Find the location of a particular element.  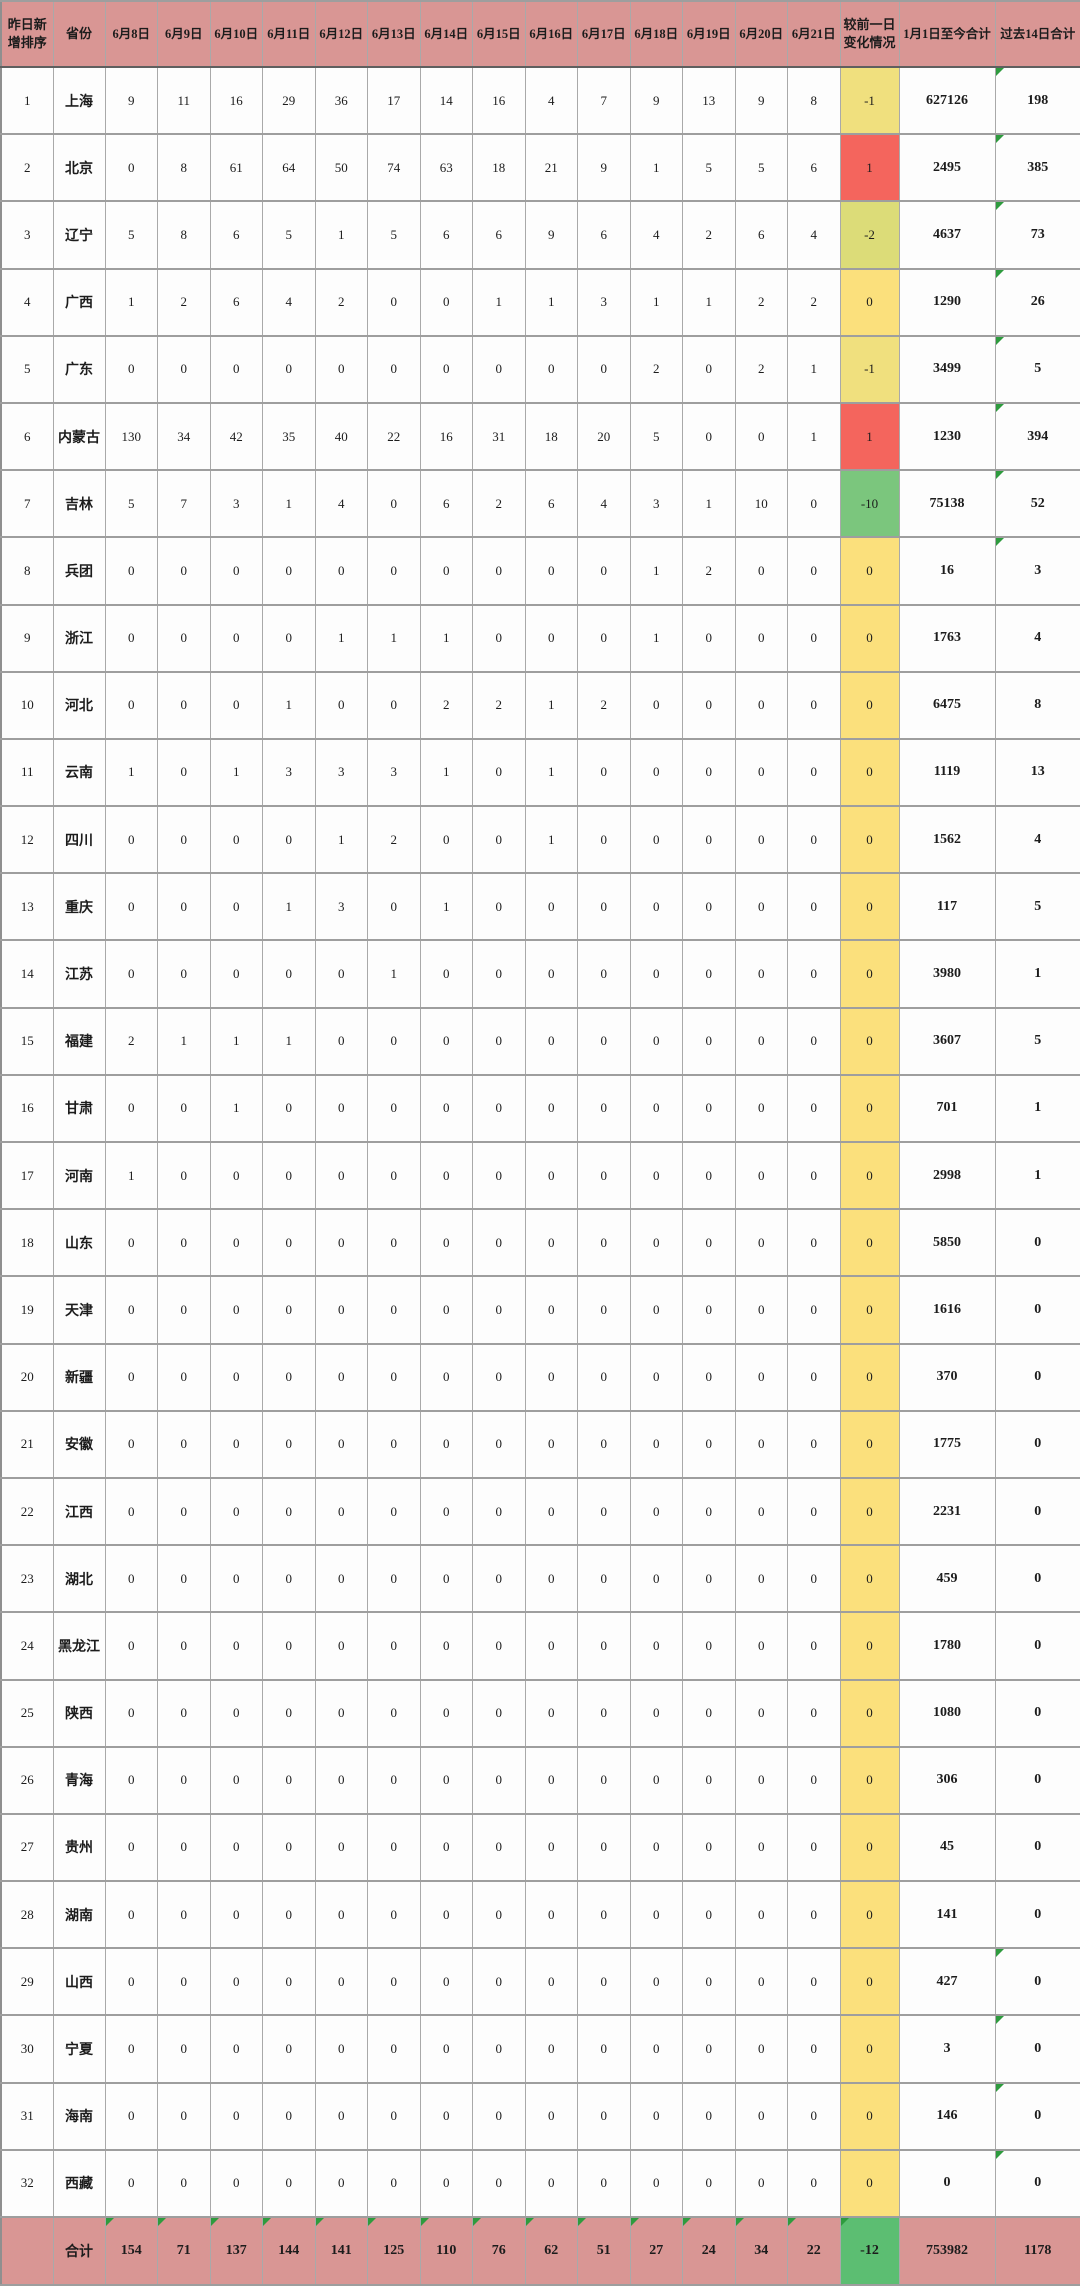

cell-total-since-jan1: 1763 is located at coordinates (947, 638).